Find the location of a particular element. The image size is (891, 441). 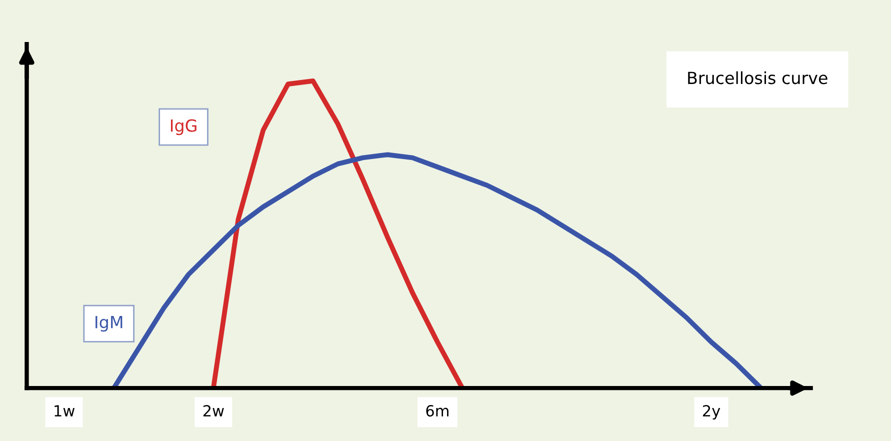

chart-title: Brucellosis curve is located at coordinates (758, 77).